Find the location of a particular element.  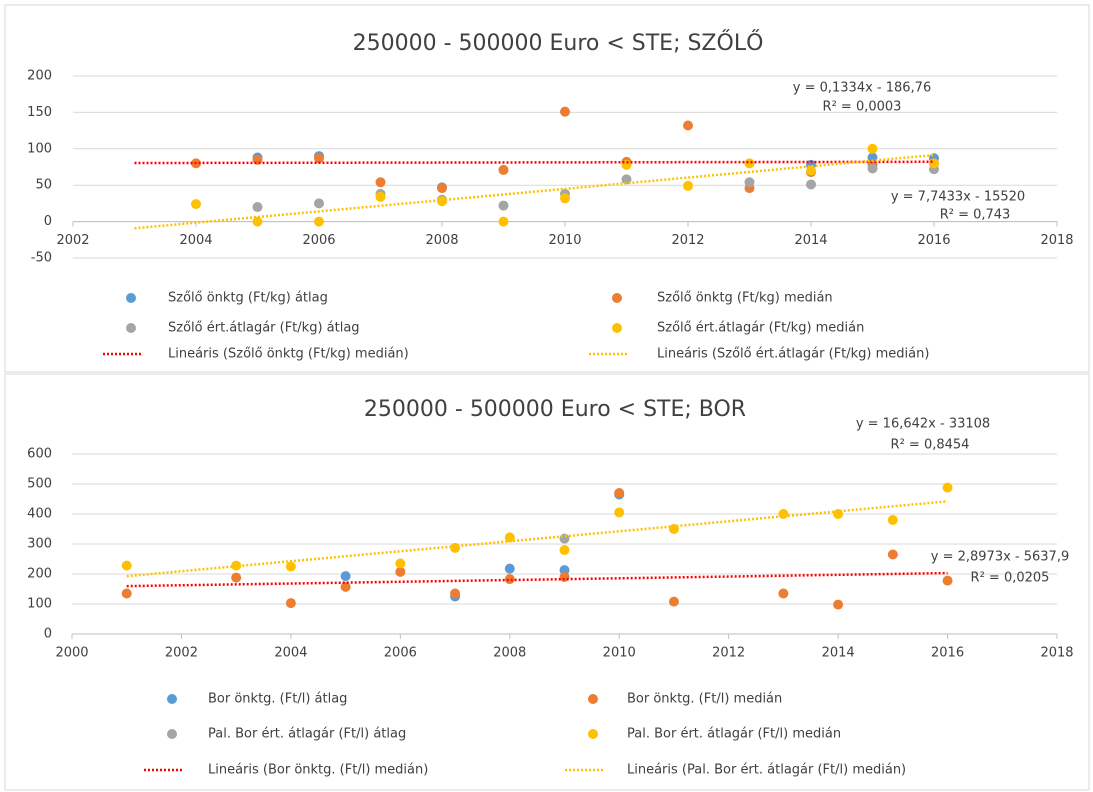

y-tick-label: 0 is located at coordinates (48, 221).